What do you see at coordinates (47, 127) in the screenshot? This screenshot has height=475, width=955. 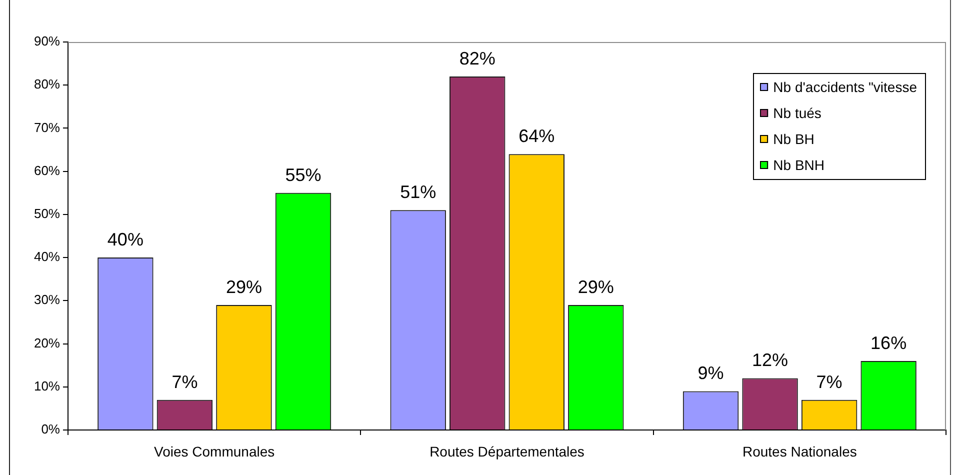 I see `y-tick-label: 70%` at bounding box center [47, 127].